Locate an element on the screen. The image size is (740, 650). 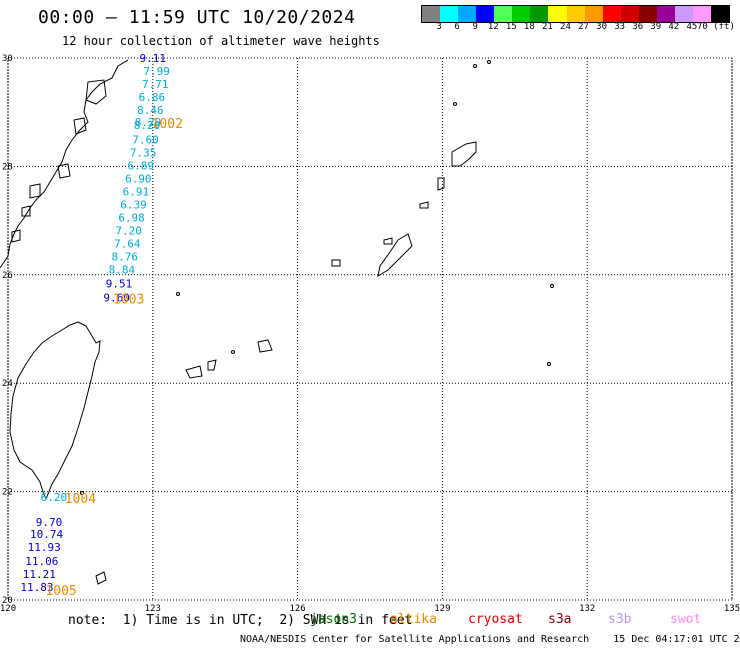
colorbar-label: 70 (ft) is located at coordinates (715, 27).